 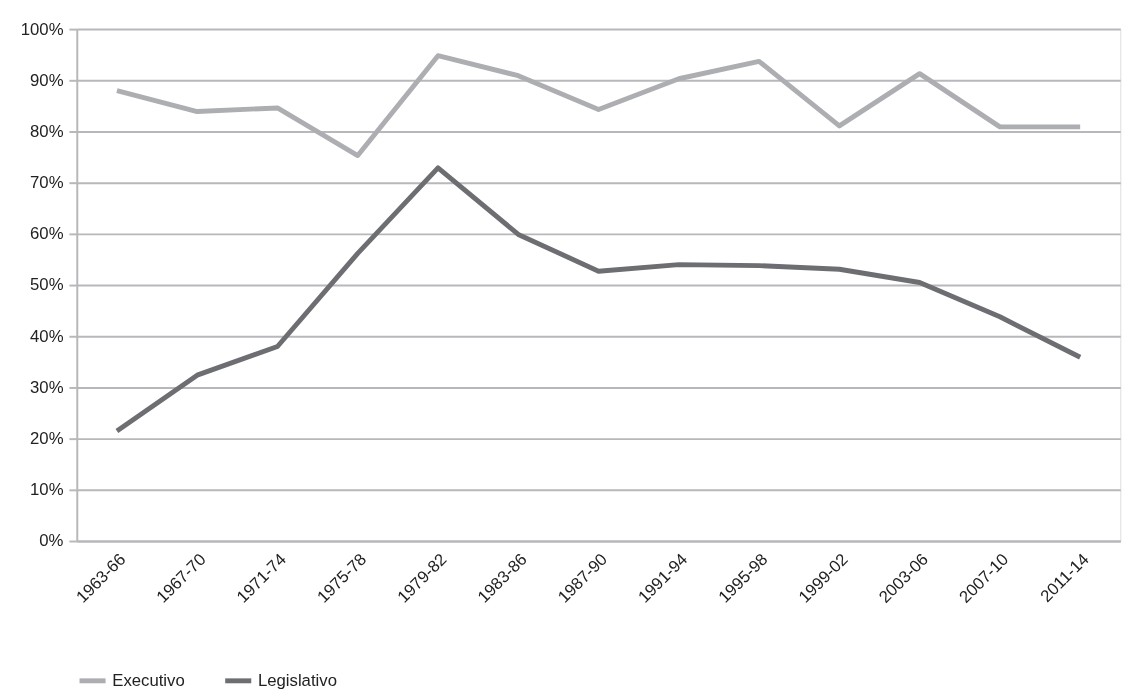 I want to click on y-tick-label: 90%, so click(x=47, y=80).